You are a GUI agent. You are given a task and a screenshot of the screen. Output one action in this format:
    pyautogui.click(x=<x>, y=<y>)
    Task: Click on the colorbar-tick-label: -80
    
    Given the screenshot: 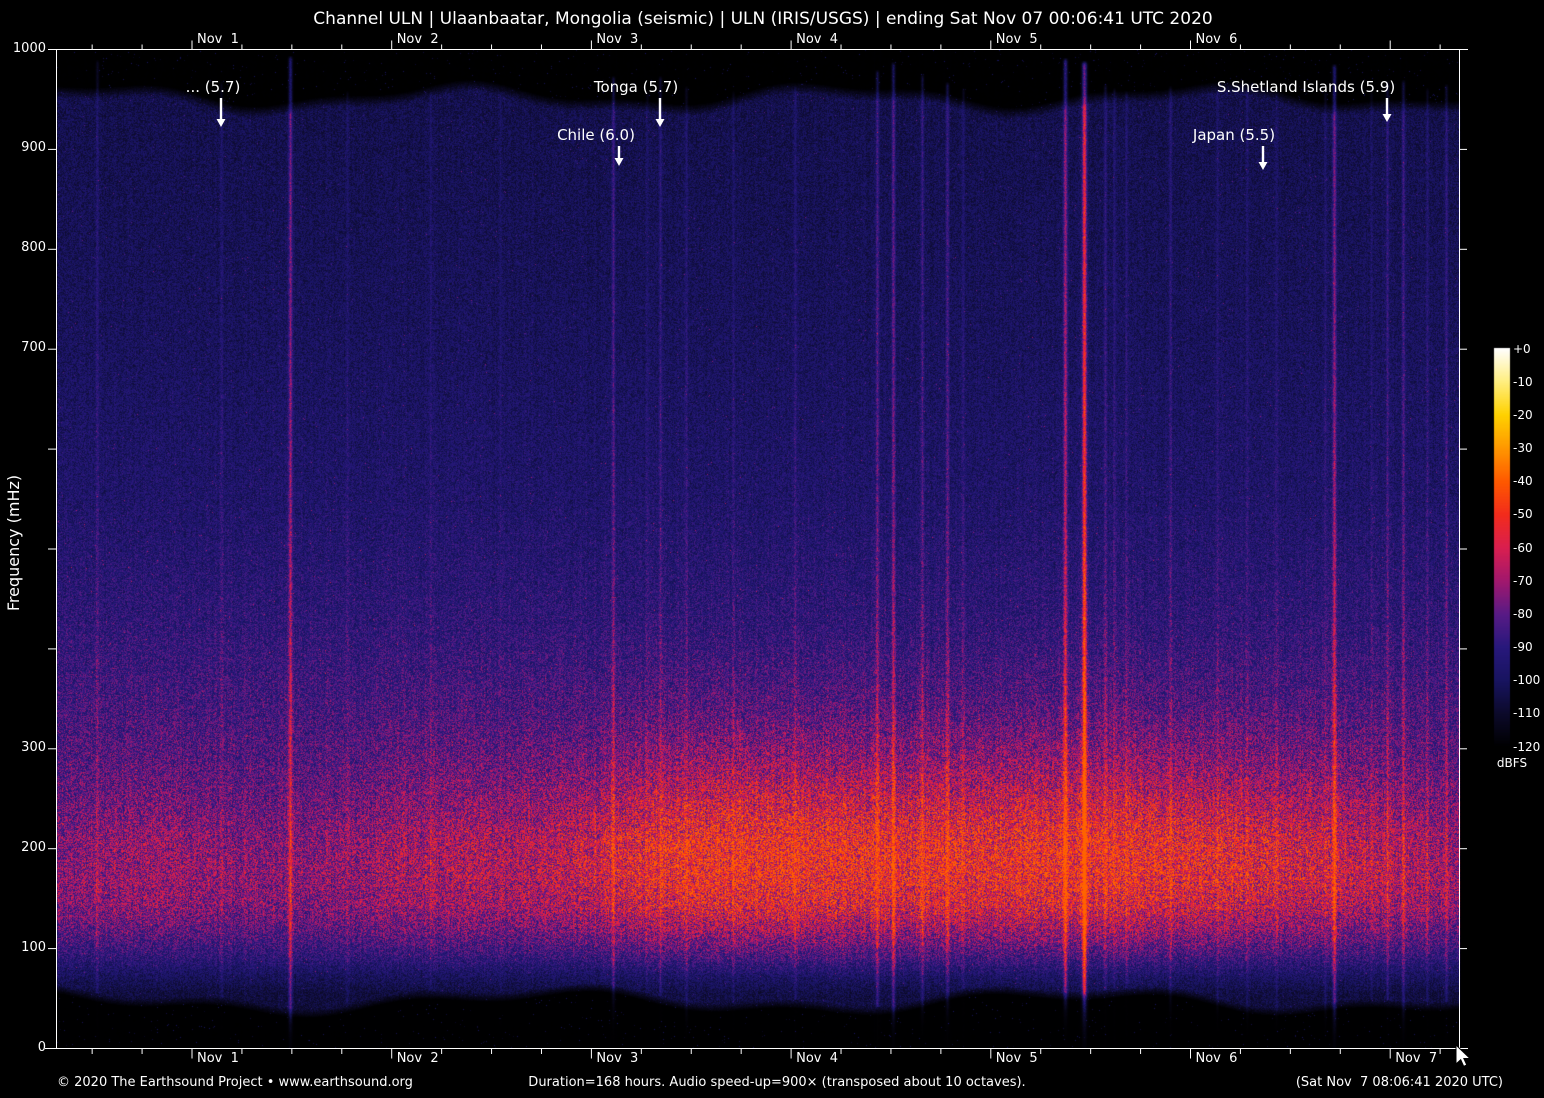 What is the action you would take?
    pyautogui.click(x=1523, y=613)
    